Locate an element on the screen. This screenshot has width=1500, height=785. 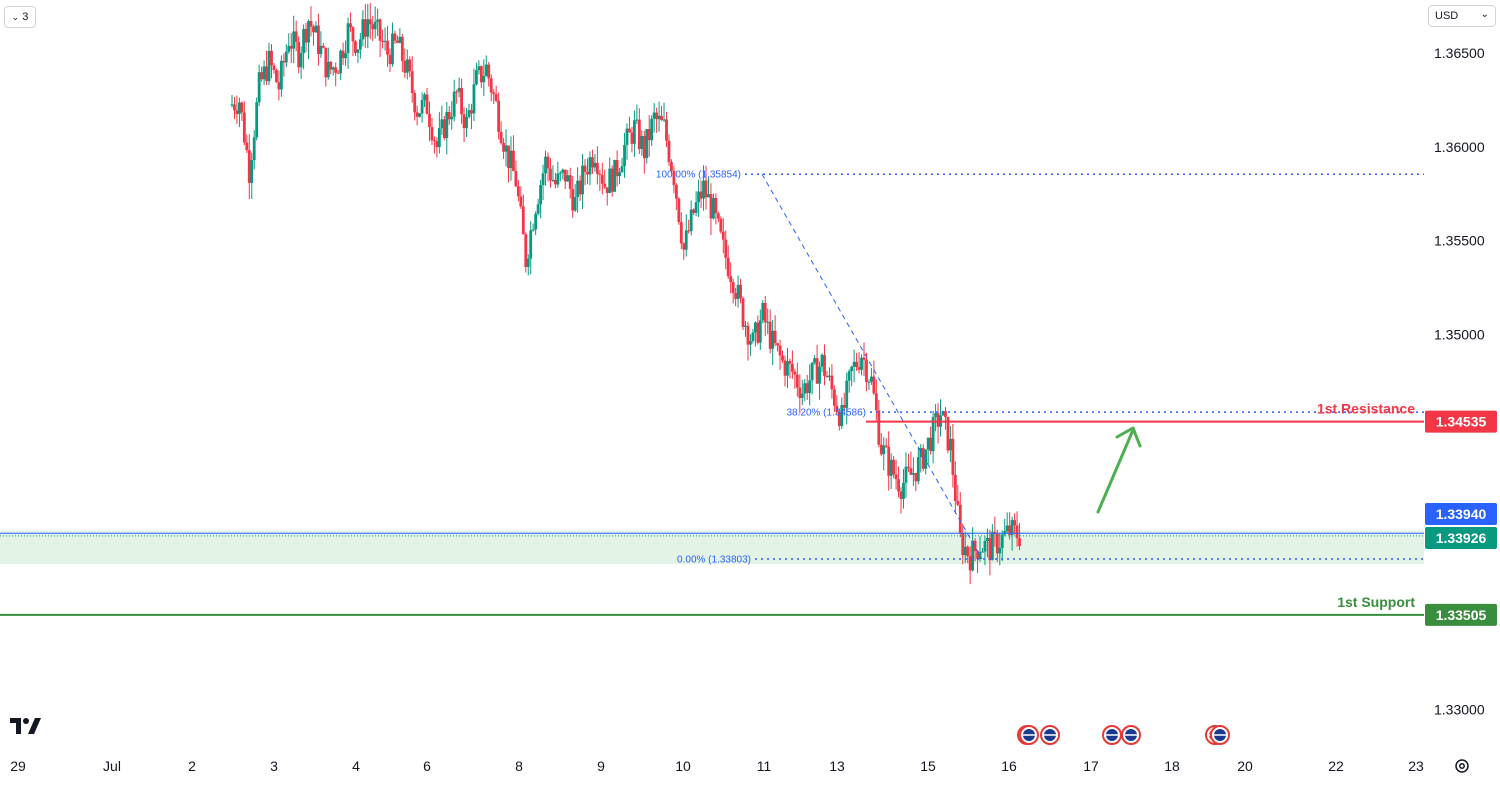
support-price-tag-text: 1.33505 is located at coordinates (1461, 615).